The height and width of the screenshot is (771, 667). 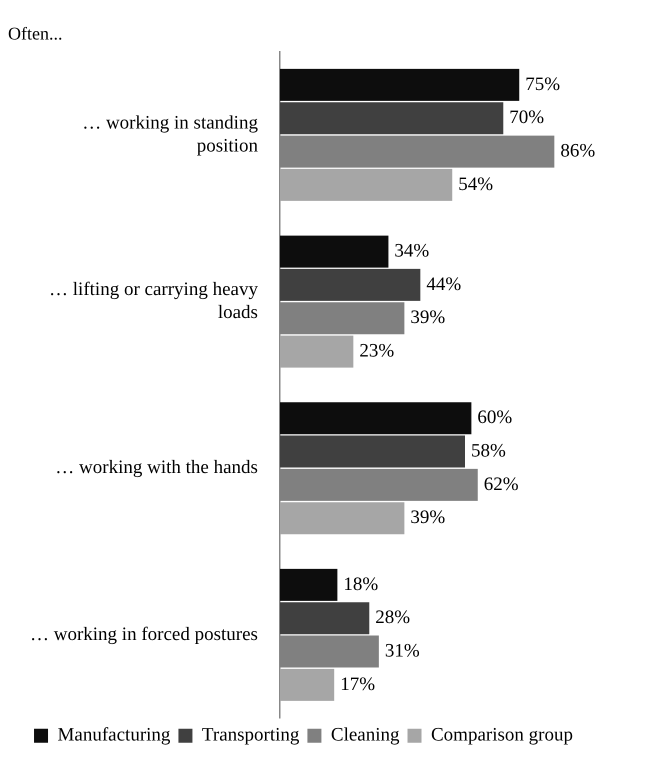 I want to click on data-label: 58%, so click(x=488, y=451).